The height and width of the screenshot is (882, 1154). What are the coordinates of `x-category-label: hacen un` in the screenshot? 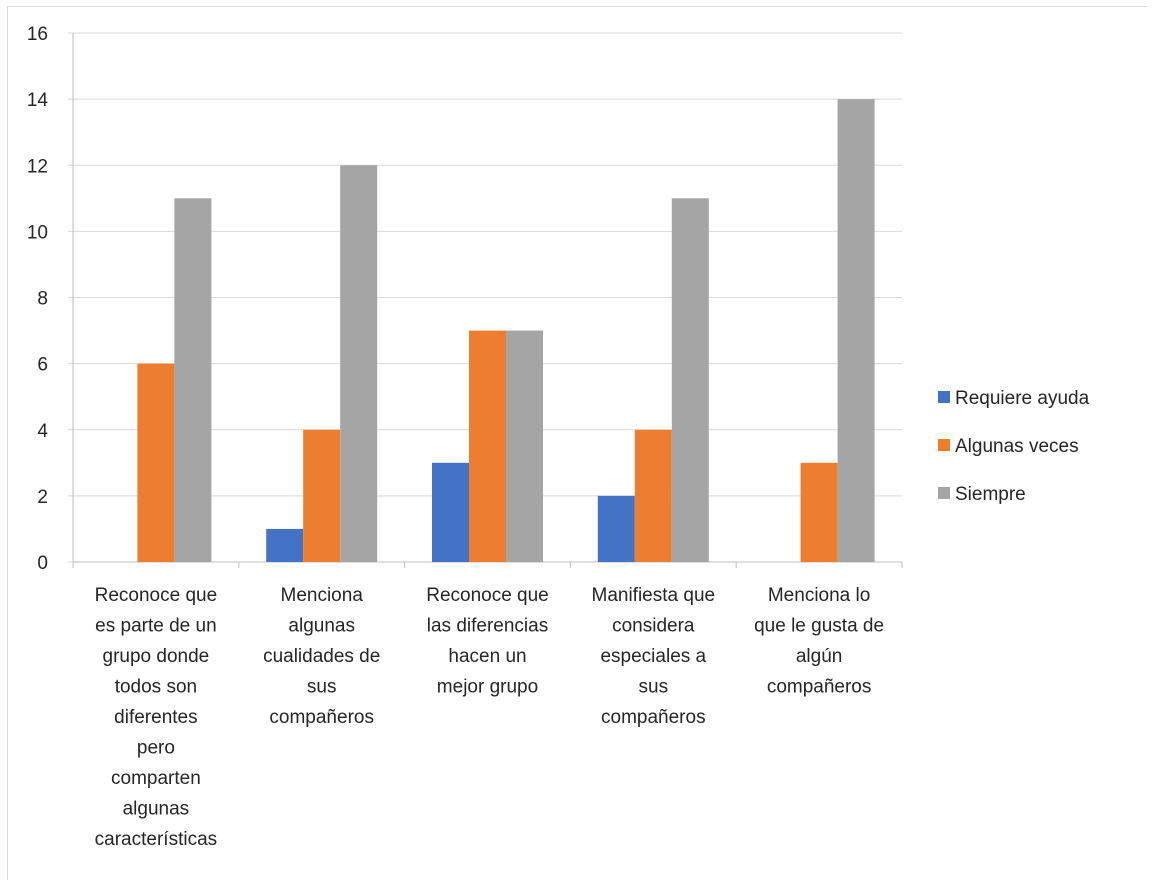 It's located at (487, 656).